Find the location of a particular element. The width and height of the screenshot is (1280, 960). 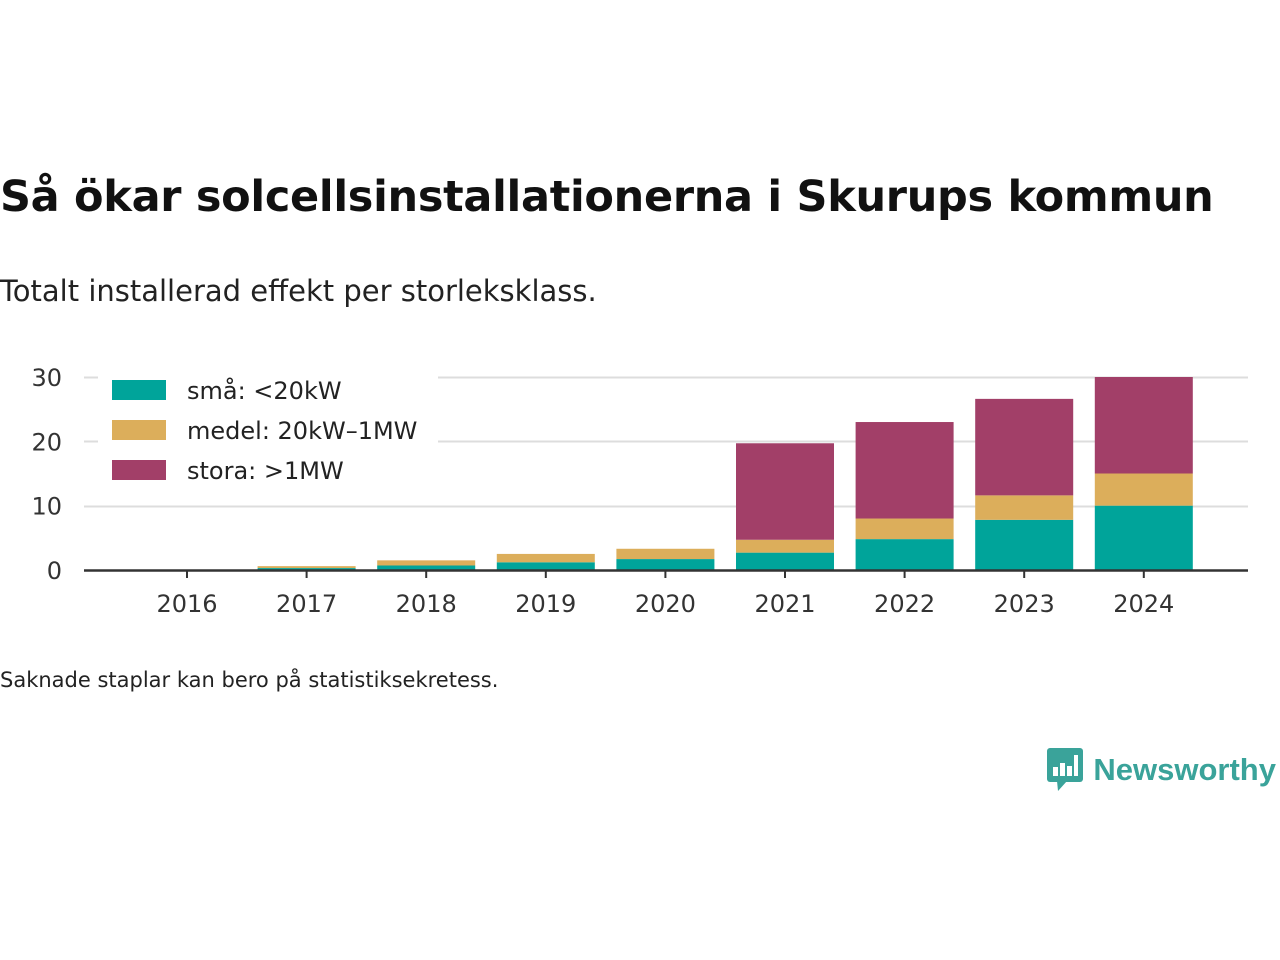

brand-name: Newsworthy is located at coordinates (1184, 769).